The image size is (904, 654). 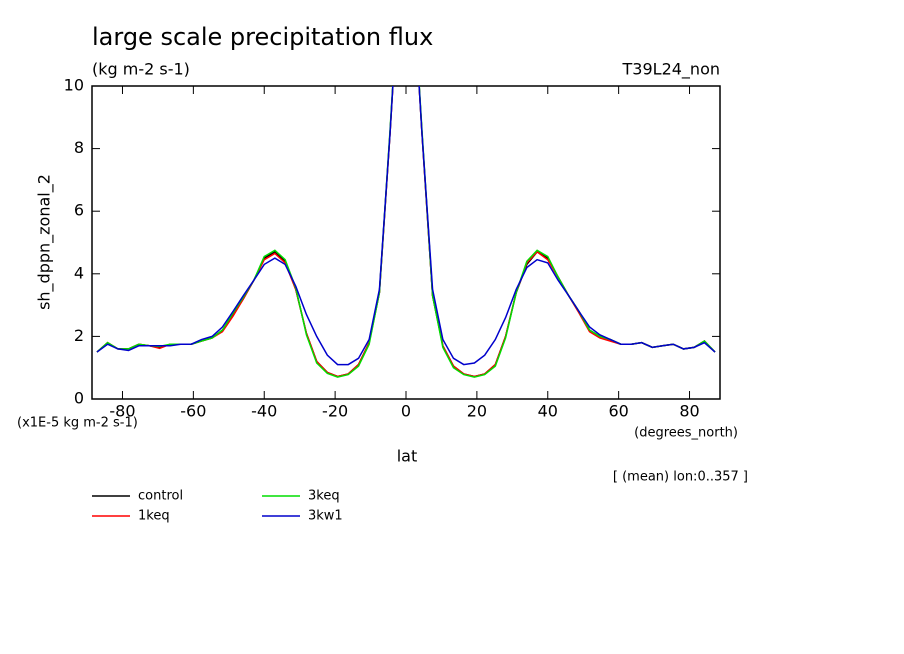 I want to click on subtitle: (kg m-2 s-1), so click(x=141, y=69).